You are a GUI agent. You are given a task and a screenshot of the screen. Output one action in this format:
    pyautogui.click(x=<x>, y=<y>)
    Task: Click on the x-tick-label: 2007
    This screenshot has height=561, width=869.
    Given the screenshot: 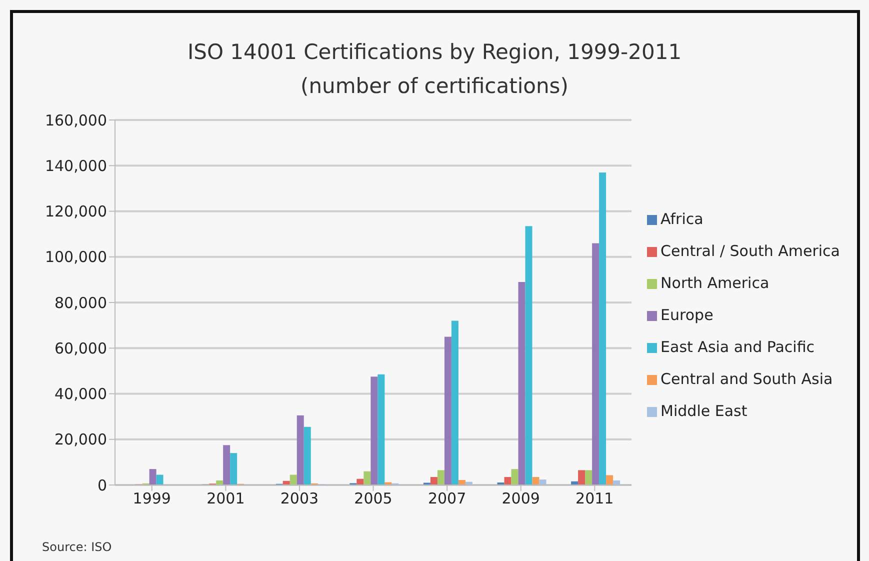 What is the action you would take?
    pyautogui.click(x=447, y=499)
    